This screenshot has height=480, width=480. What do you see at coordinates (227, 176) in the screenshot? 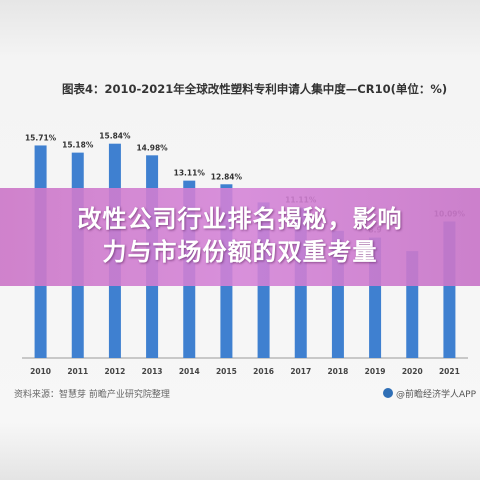
I see `data-label-2015: 12.84%` at bounding box center [227, 176].